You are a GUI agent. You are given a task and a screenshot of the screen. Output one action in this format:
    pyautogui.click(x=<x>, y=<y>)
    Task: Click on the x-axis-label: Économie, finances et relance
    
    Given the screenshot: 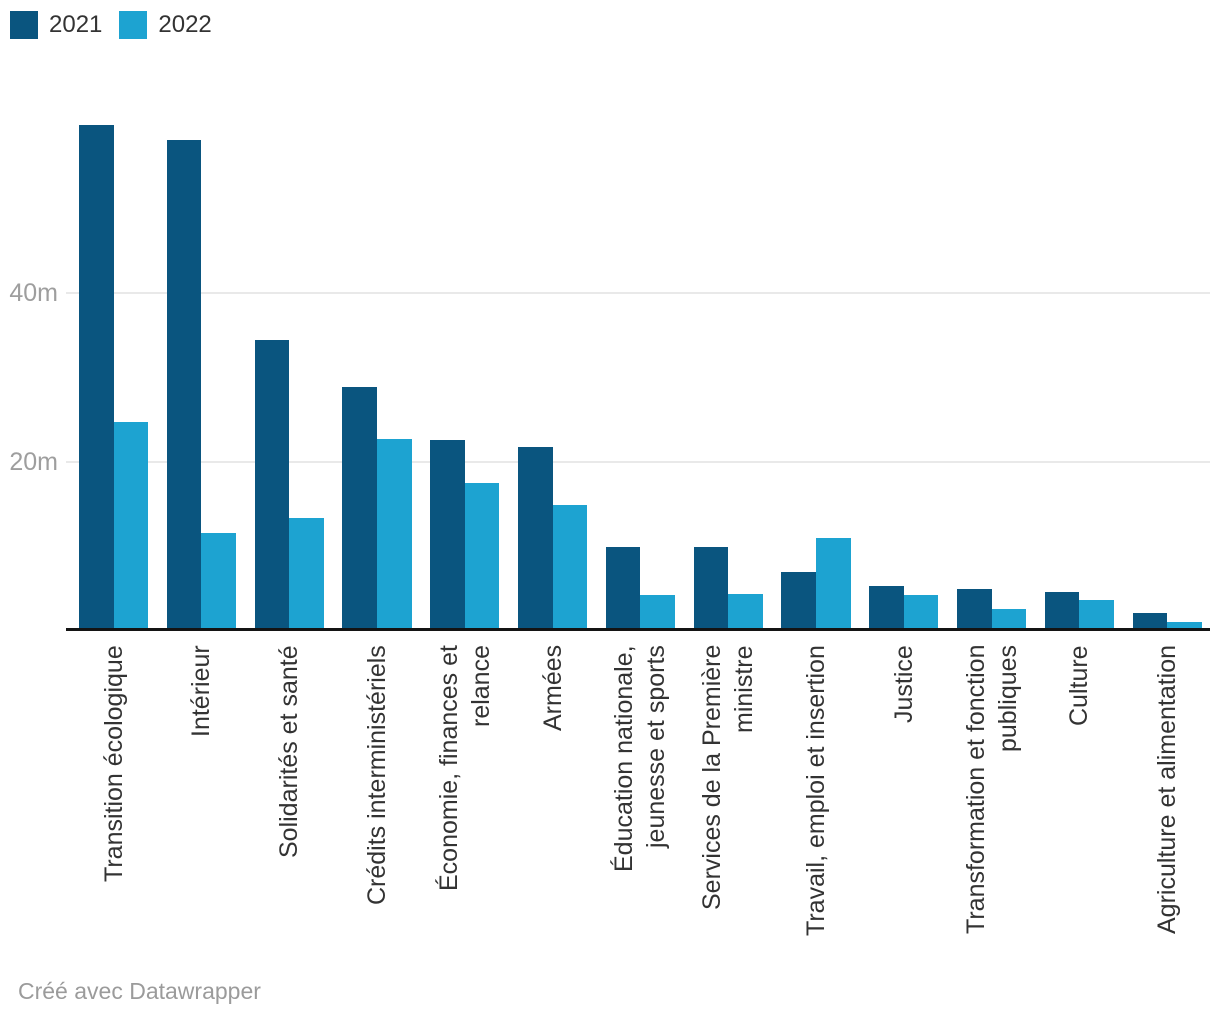 What is the action you would take?
    pyautogui.click(x=464, y=768)
    